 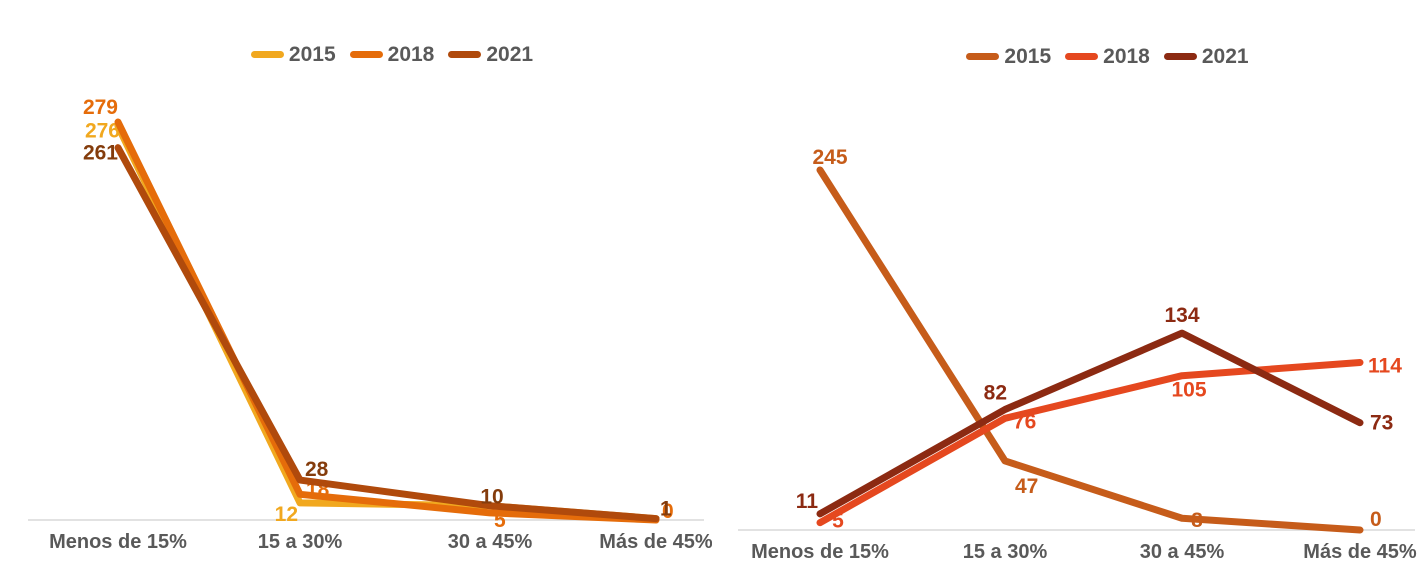 What do you see at coordinates (1376, 519) in the screenshot?
I see `data-label-2015: 0` at bounding box center [1376, 519].